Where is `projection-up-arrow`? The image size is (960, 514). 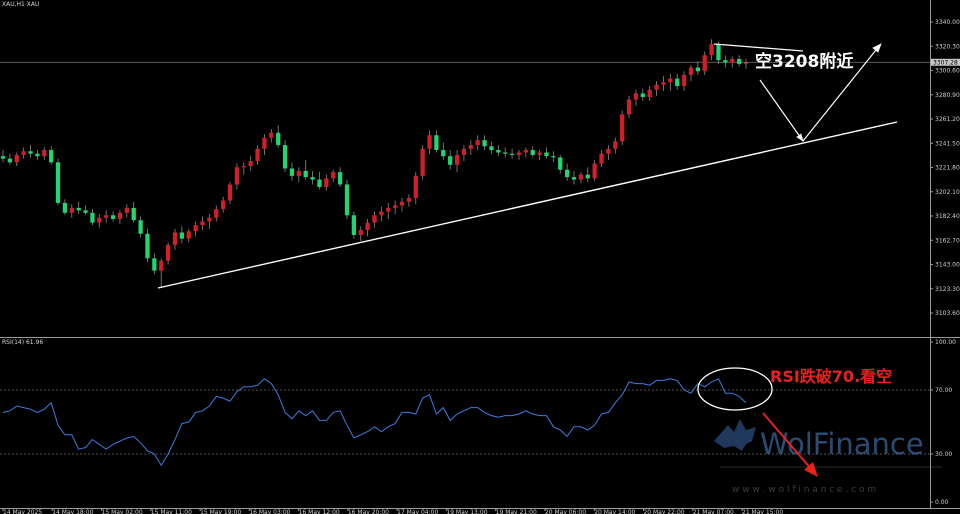 projection-up-arrow is located at coordinates (841, 93).